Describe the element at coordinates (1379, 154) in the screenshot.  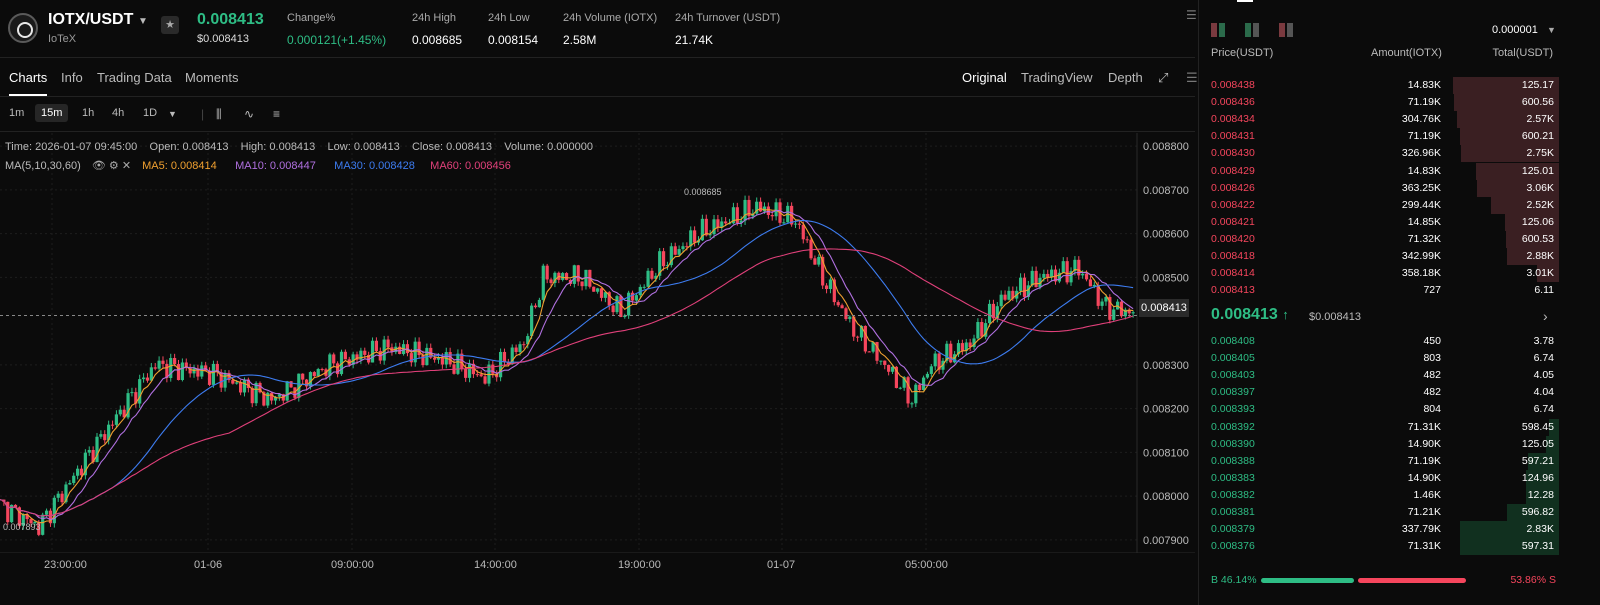
I see `ask-row: 0.008430 326.96K 2.75K` at that location.